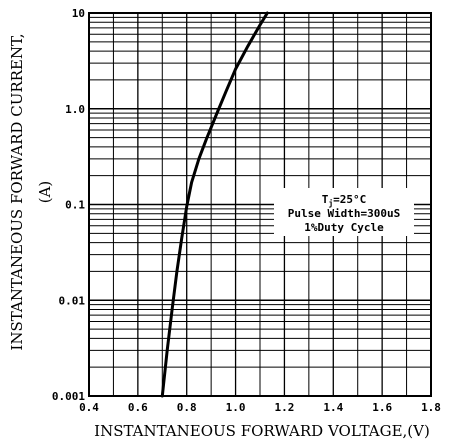 The image size is (454, 442). I want to click on y-axis-title-line-2: (A), so click(45, 192).